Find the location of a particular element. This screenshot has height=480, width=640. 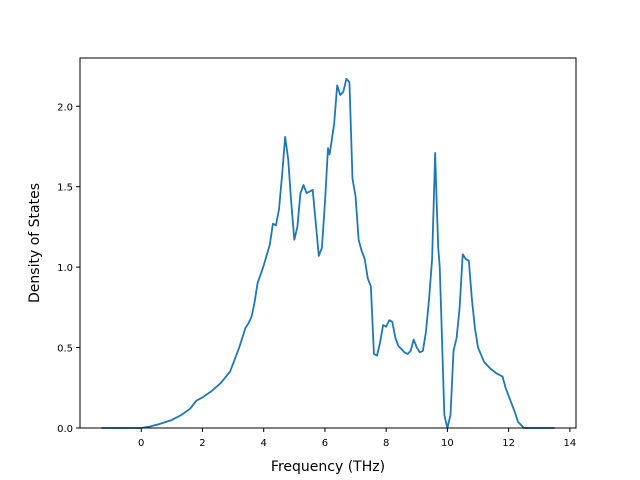

y-tick-label: 0.5 is located at coordinates (65, 349).